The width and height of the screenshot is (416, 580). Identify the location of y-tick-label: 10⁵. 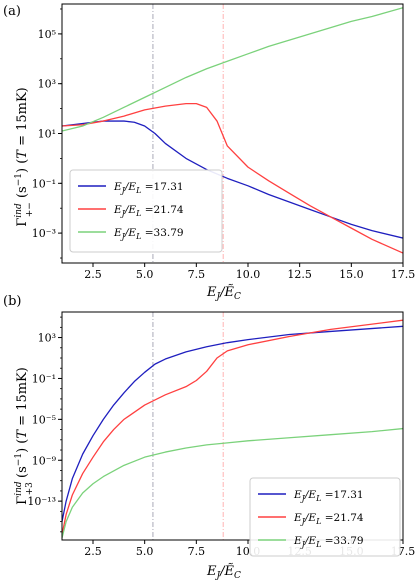
(47, 34).